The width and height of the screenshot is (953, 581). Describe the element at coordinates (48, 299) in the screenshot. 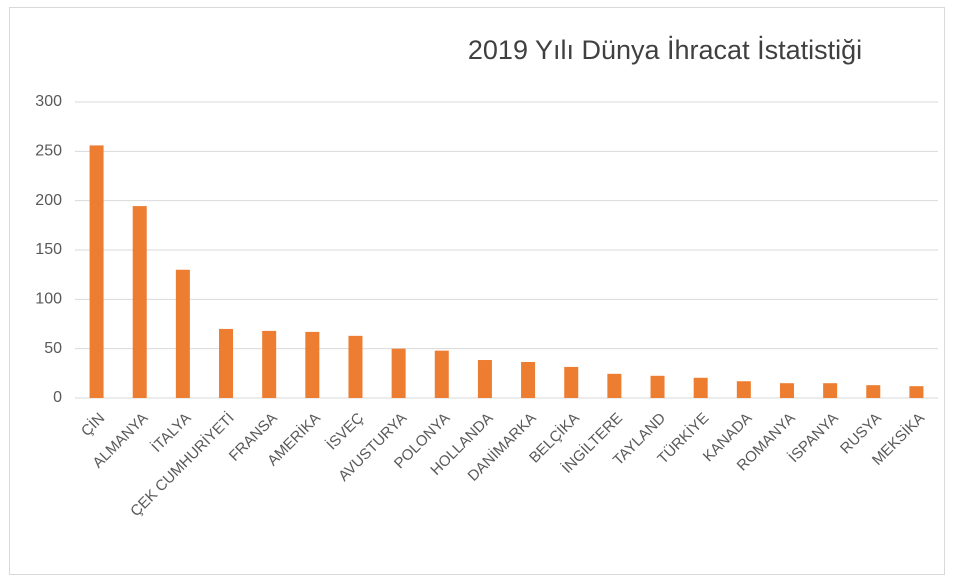

I see `y-tick-label: 100` at that location.